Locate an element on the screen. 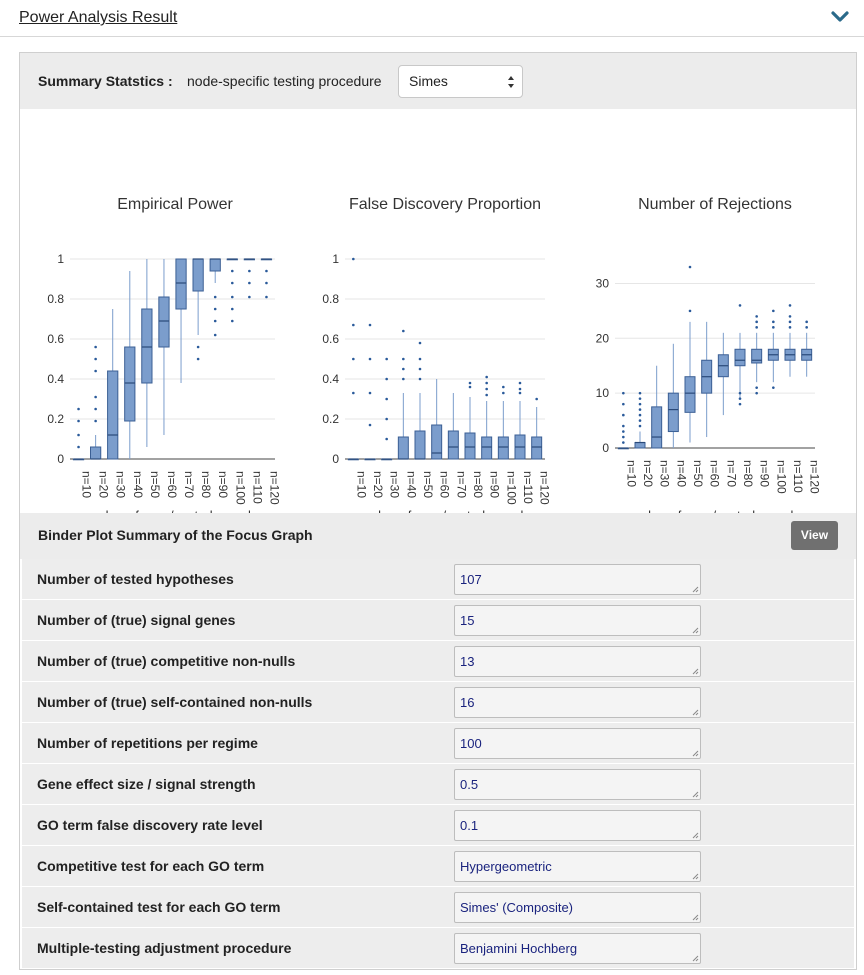  row-value-field: 15 is located at coordinates (577, 620).